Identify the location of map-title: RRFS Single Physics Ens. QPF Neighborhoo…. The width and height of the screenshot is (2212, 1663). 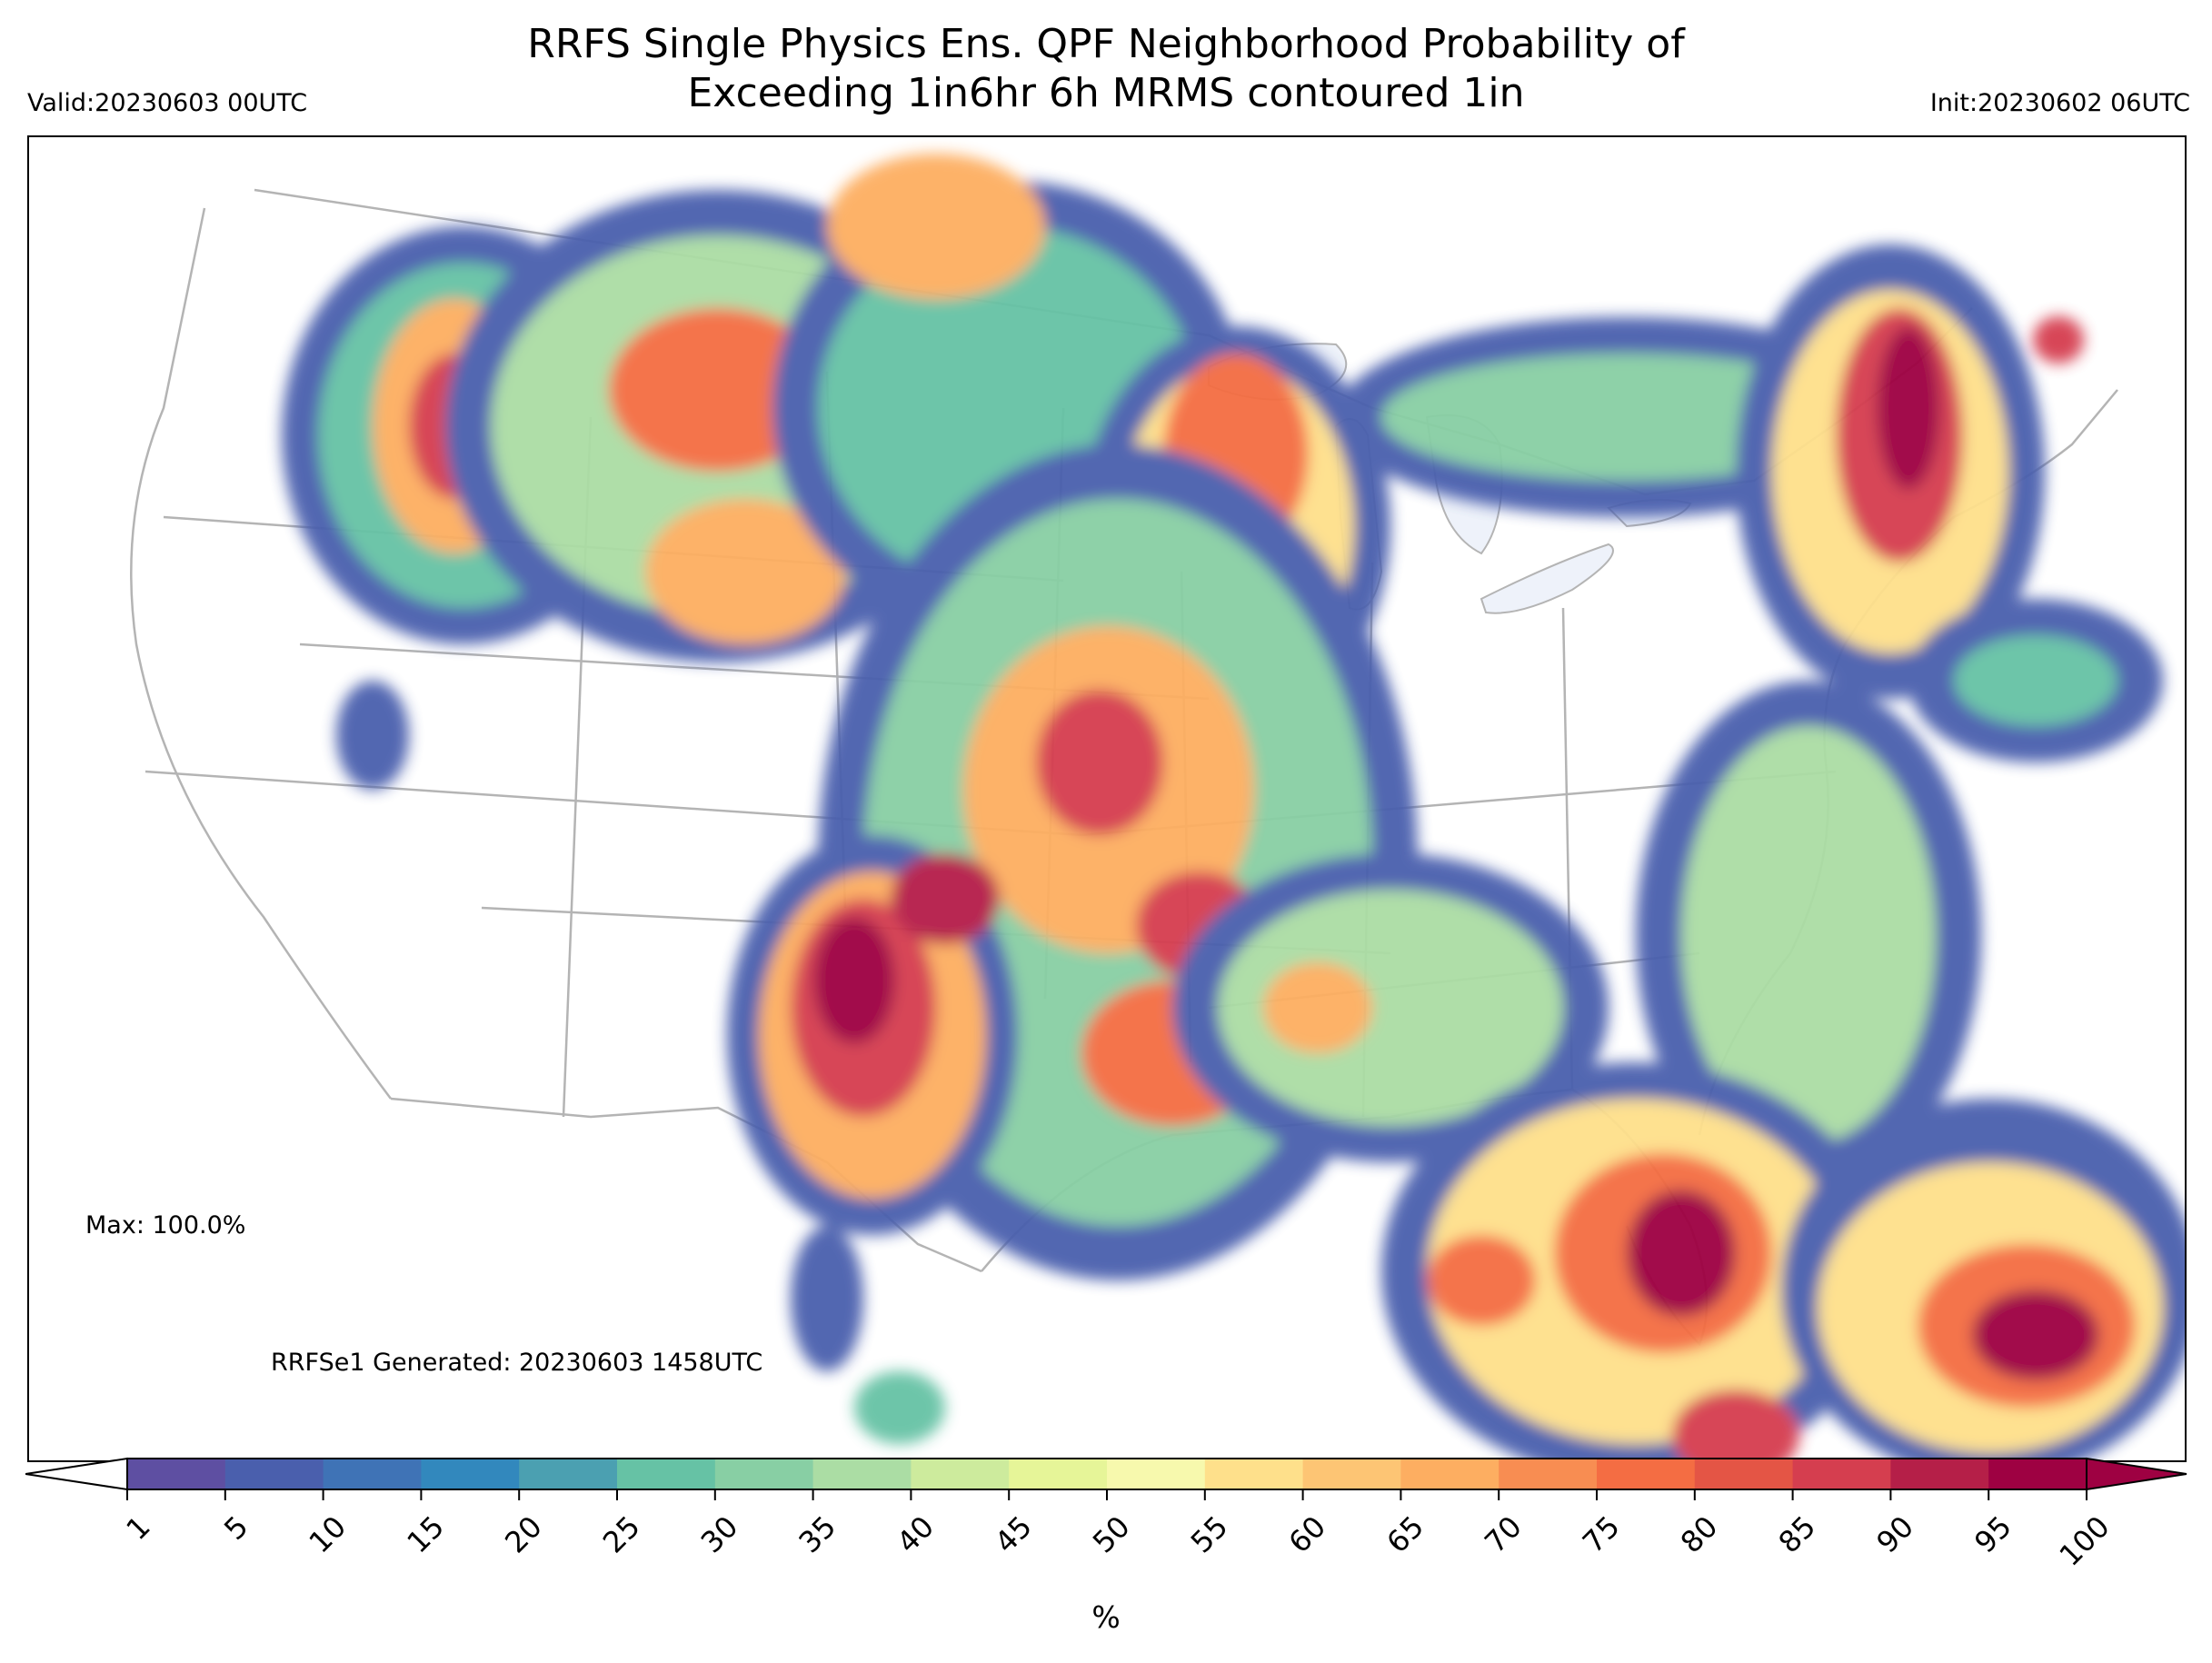
(1106, 69).